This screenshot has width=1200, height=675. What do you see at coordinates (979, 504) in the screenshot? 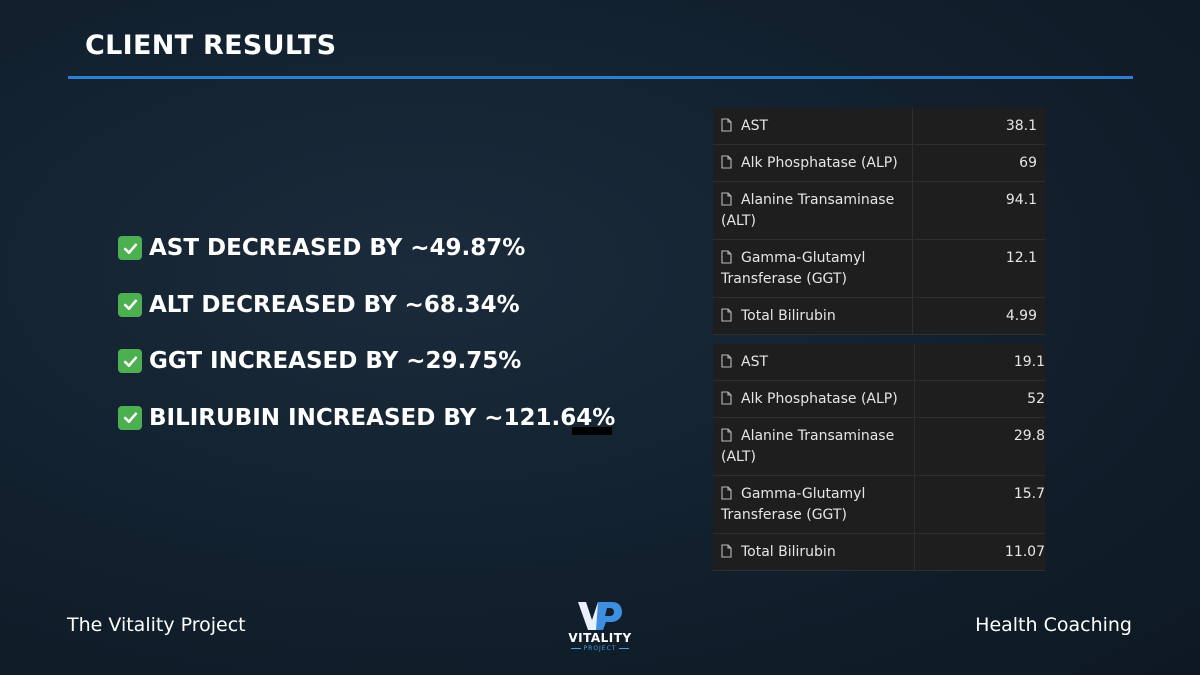
I see `row-value: 15.7` at bounding box center [979, 504].